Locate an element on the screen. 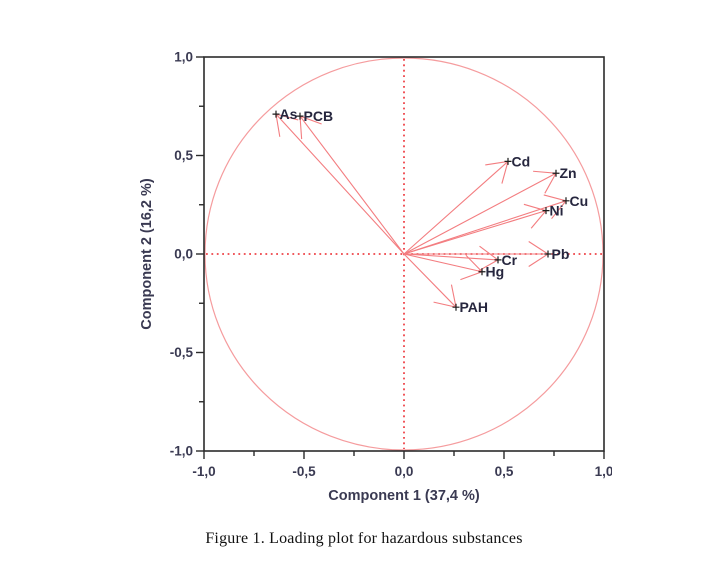 The height and width of the screenshot is (576, 728). y-tick-label: 0,5 is located at coordinates (183, 155).